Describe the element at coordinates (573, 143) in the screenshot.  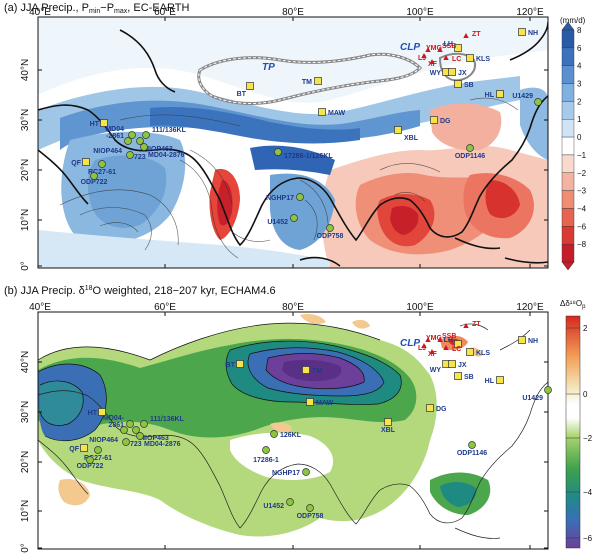
I see `colorbar-a: 8 6 4 3 2 1 0 −1 −2 −3 −4 −6 −8 (mm/d)` at that location.